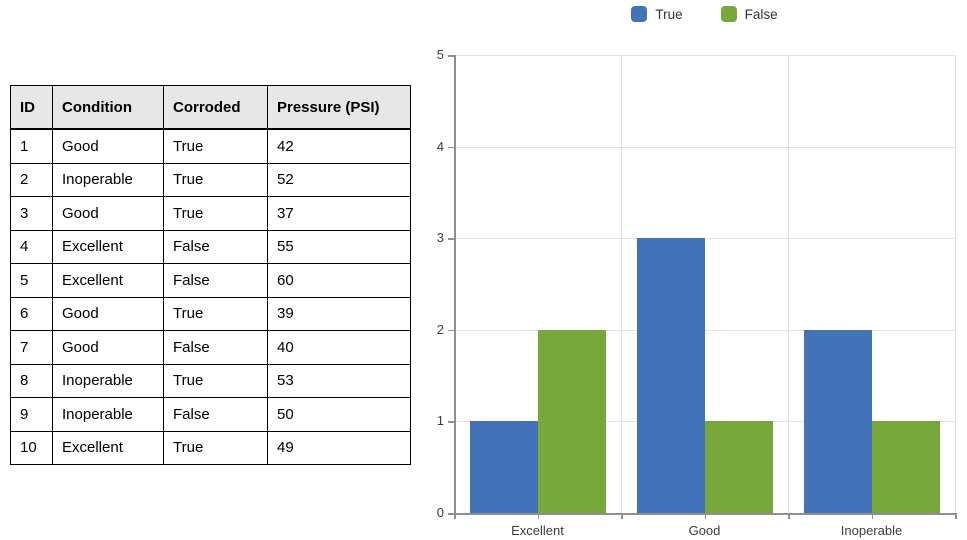 The height and width of the screenshot is (540, 967). What do you see at coordinates (704, 530) in the screenshot?
I see `x-axis-category-label: Good` at bounding box center [704, 530].